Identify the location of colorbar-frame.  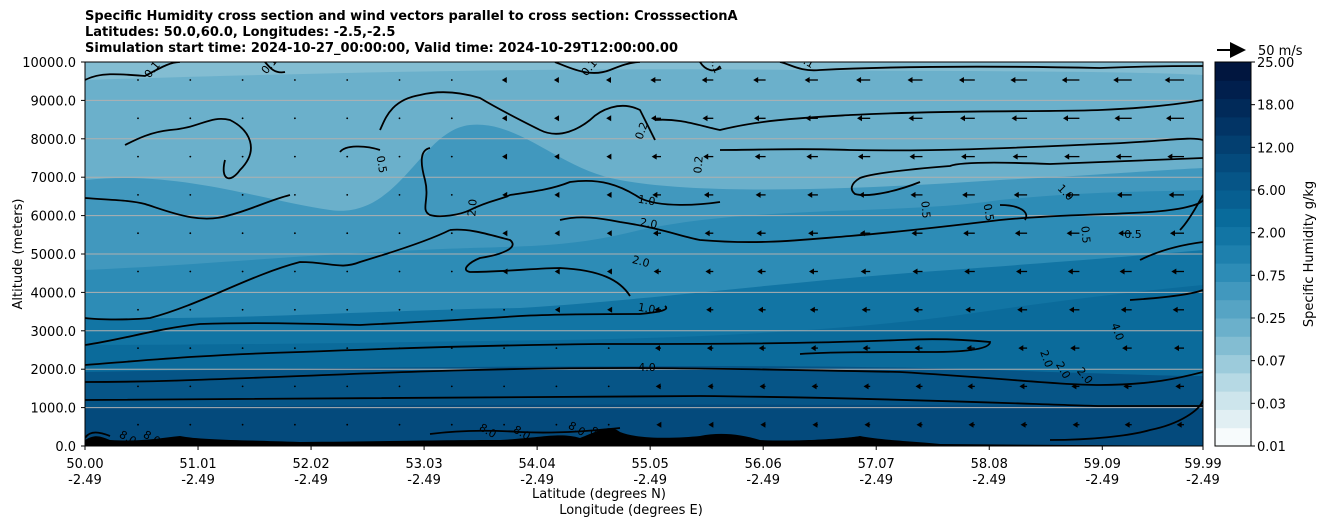
(1233, 254).